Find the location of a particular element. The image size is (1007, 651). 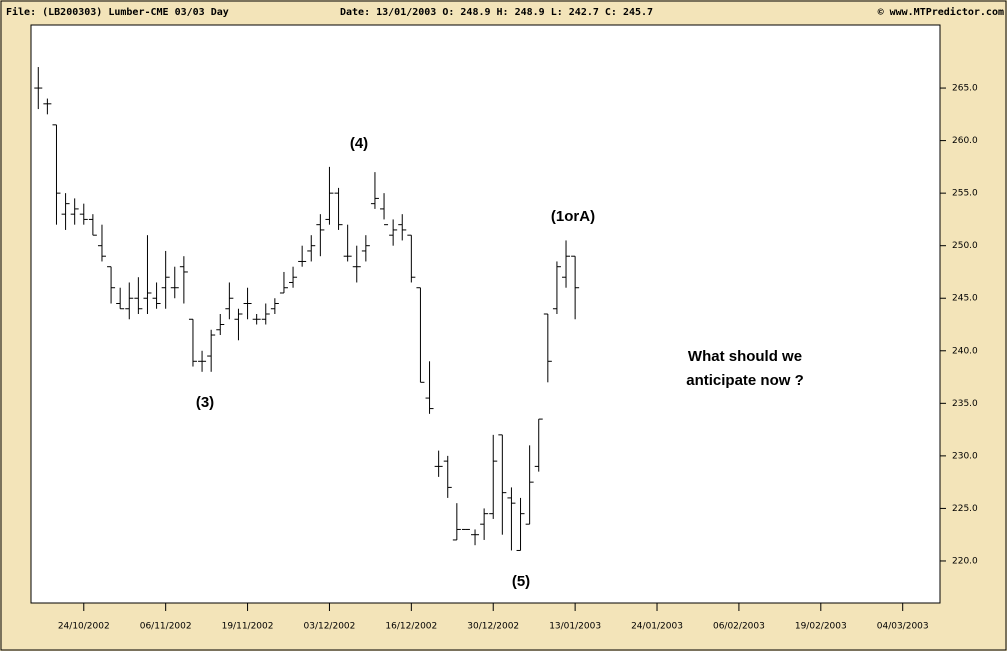

annotation: (5) is located at coordinates (521, 581).